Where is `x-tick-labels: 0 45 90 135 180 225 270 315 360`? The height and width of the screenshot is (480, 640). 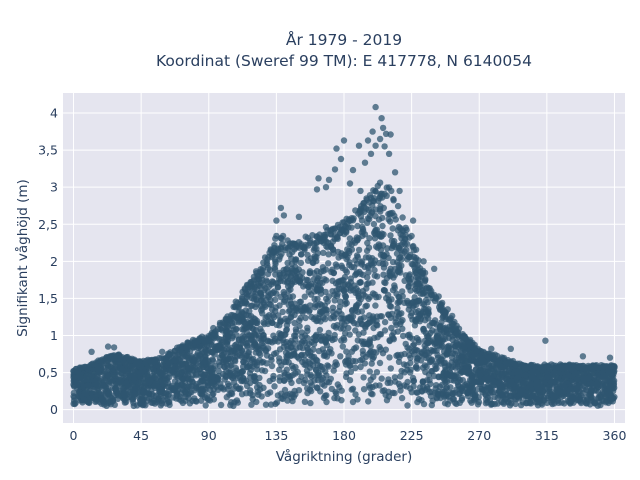
x-tick-labels: 0 45 90 135 180 225 270 315 360 is located at coordinates (348, 435).